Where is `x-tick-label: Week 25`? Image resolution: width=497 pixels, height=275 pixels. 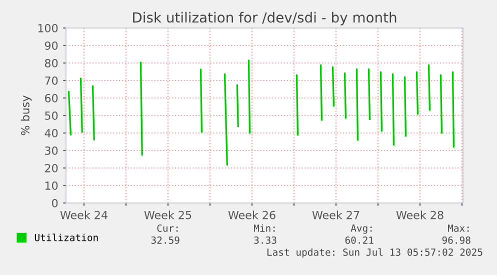
x-tick-label: Week 25 is located at coordinates (168, 215).